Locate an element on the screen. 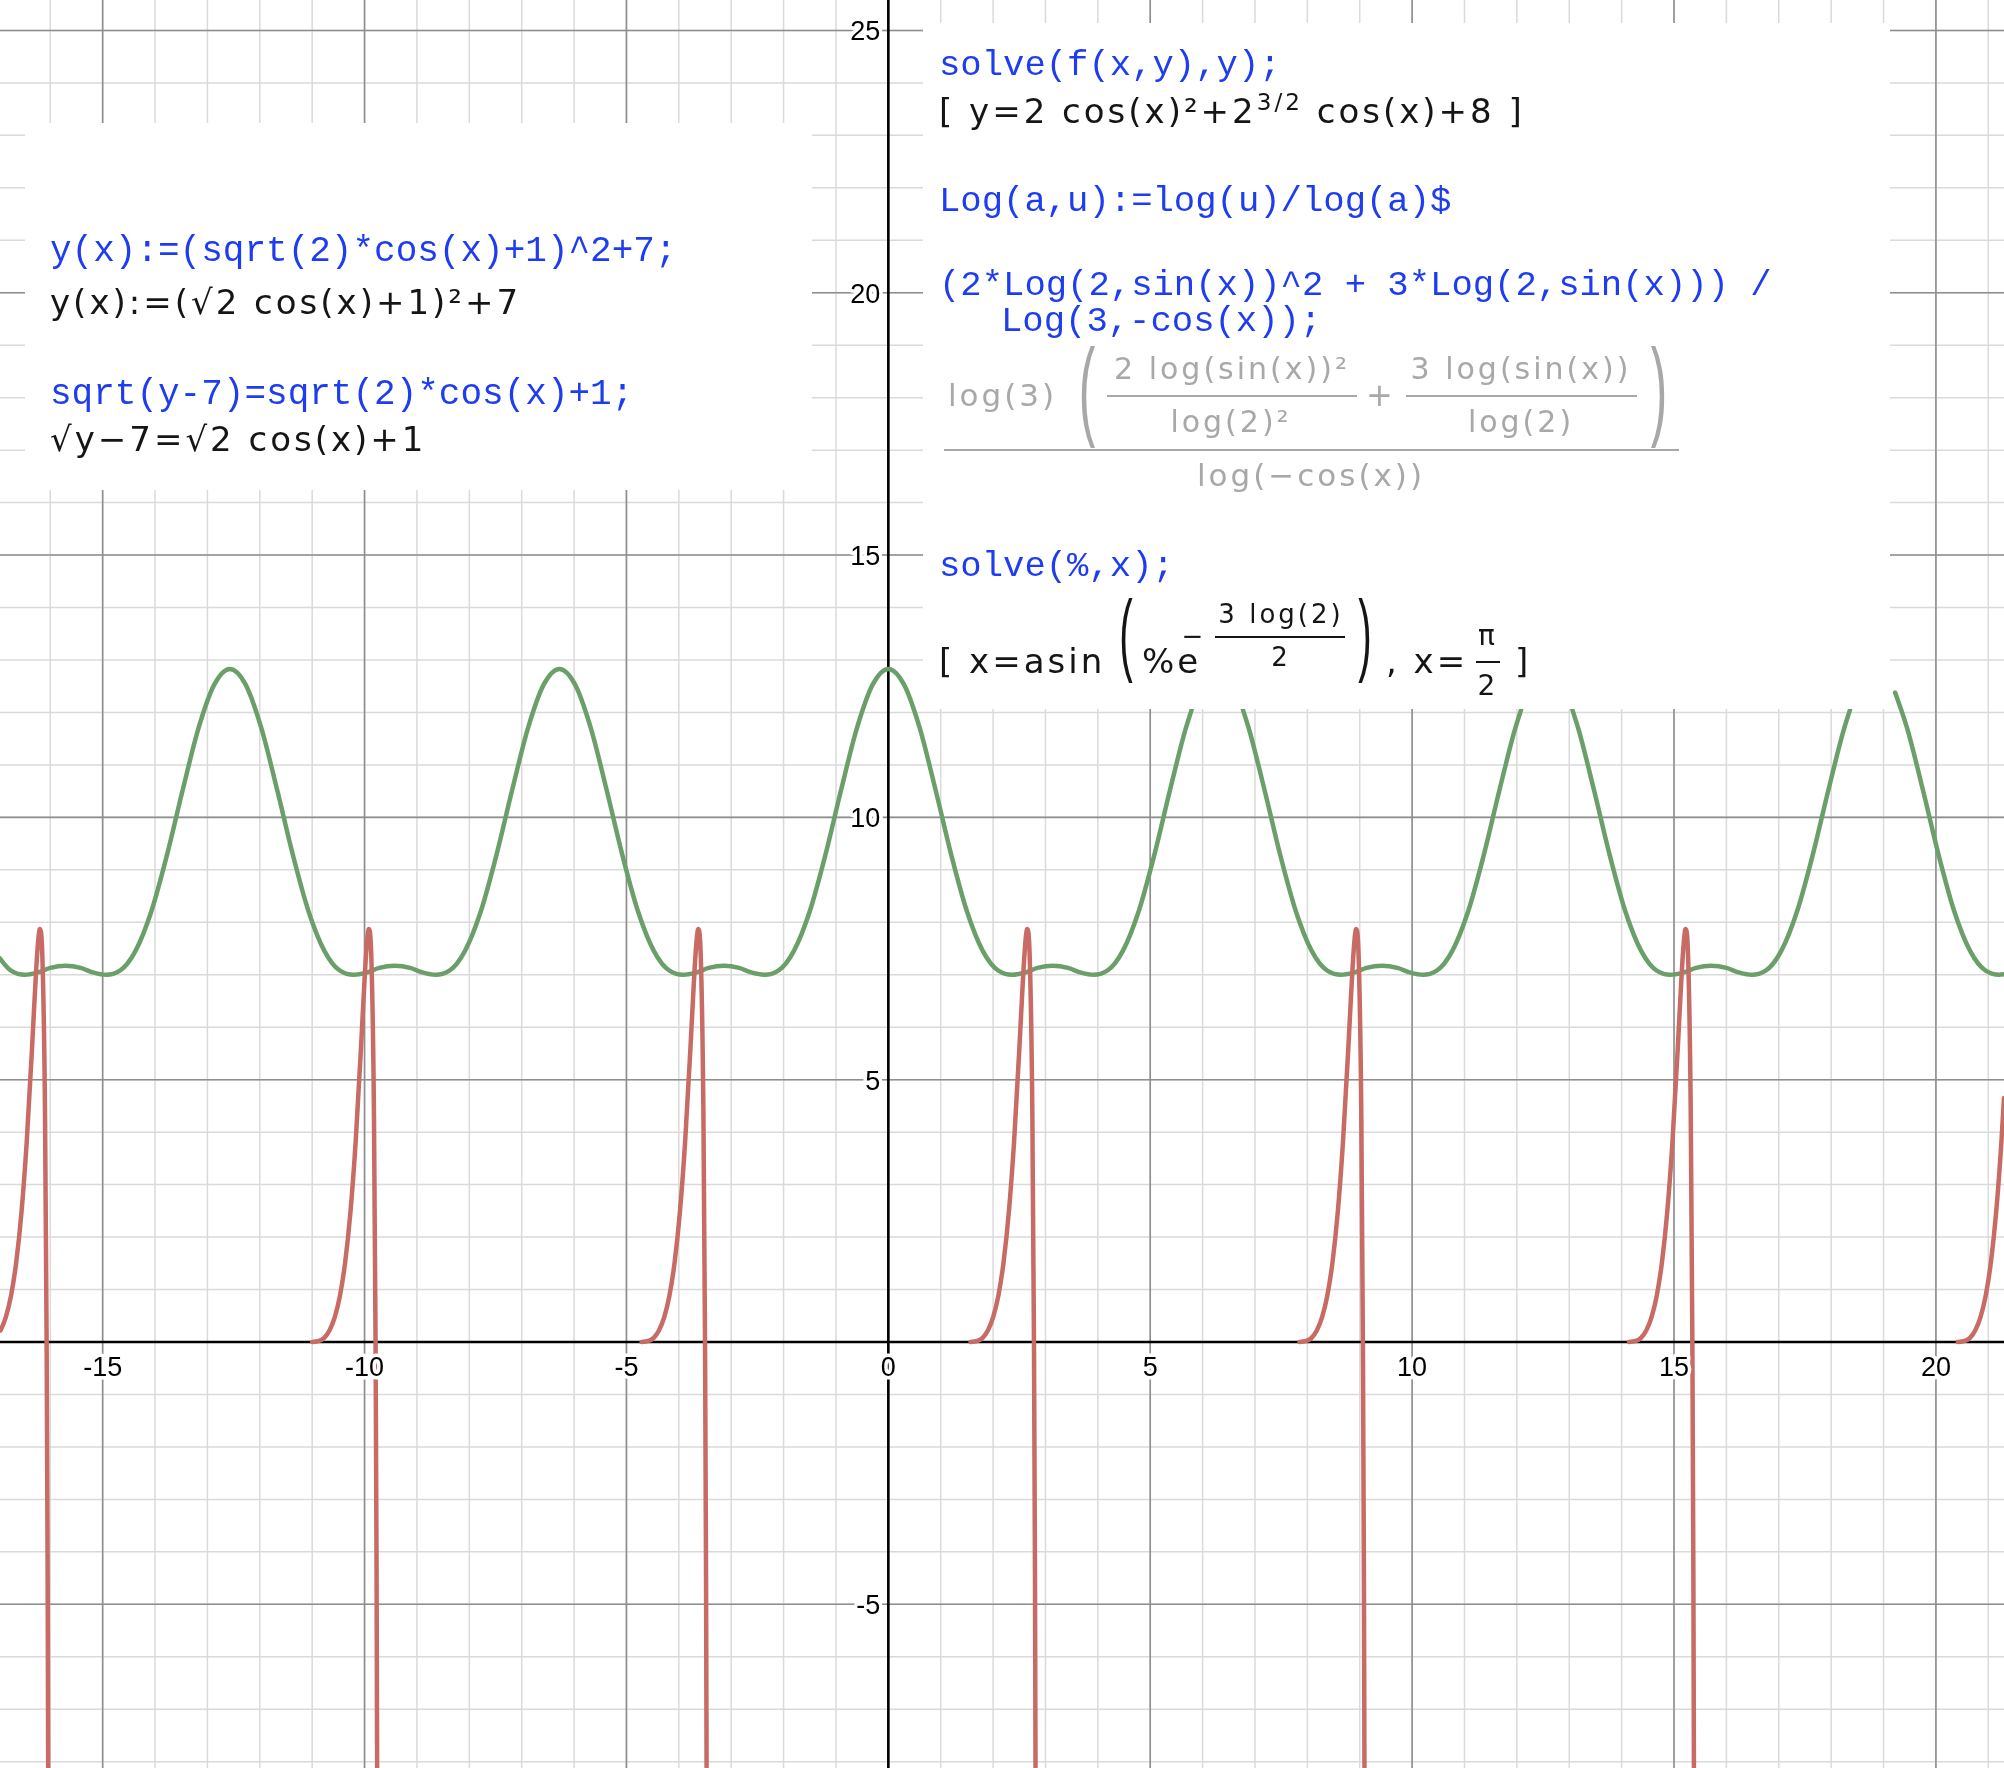 The height and width of the screenshot is (1768, 2004). y-tick-label: 20 is located at coordinates (865, 293).